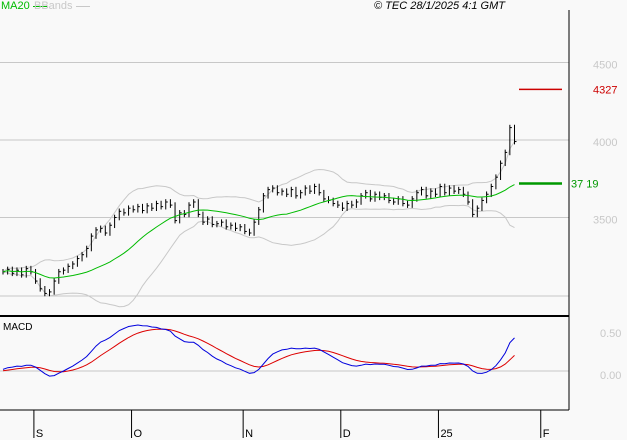 This screenshot has width=627, height=440. I want to click on macd-tick-label: 0.00, so click(610, 376).